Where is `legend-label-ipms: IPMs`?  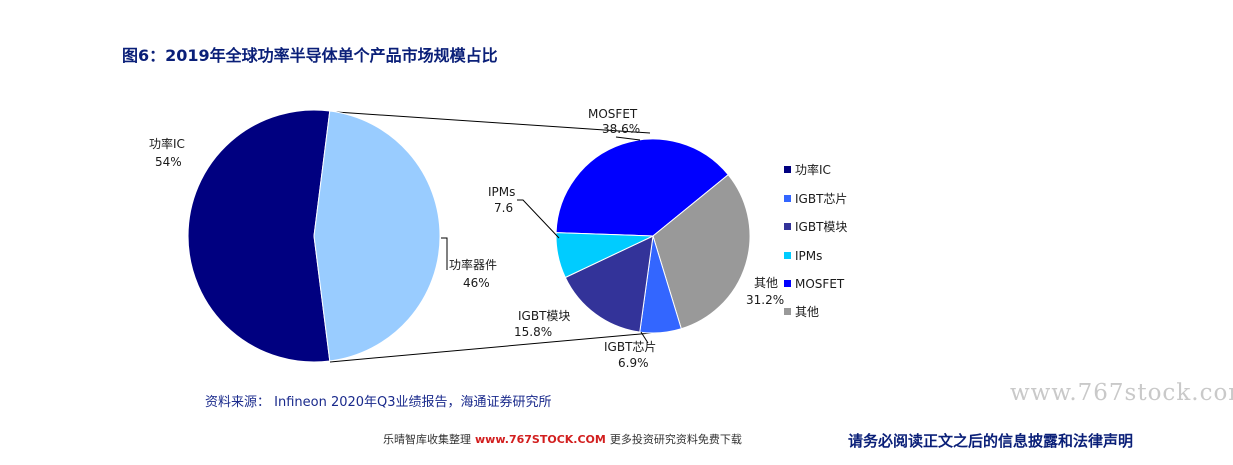 legend-label-ipms: IPMs is located at coordinates (808, 256).